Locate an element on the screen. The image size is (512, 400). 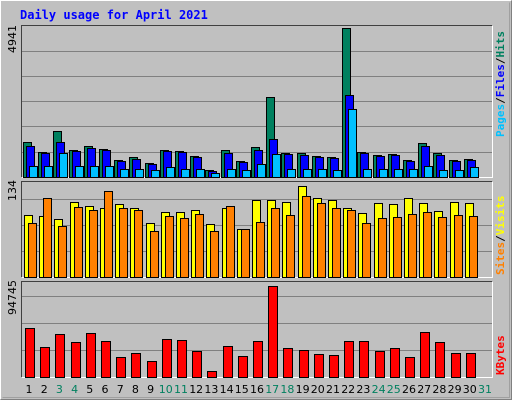
legend-entry: Visits is located at coordinates (500, 216).